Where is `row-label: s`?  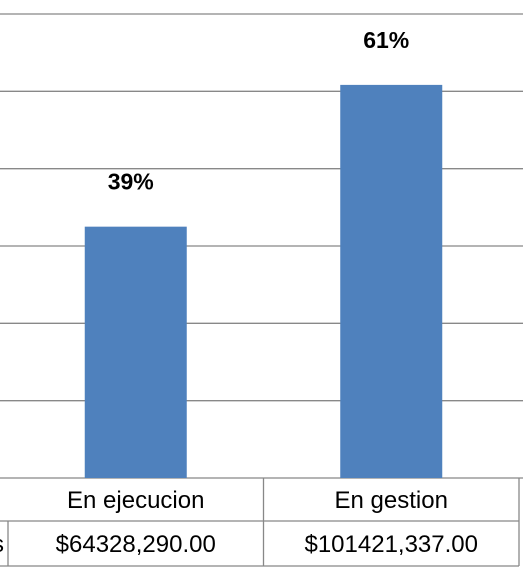 row-label: s is located at coordinates (2, 544).